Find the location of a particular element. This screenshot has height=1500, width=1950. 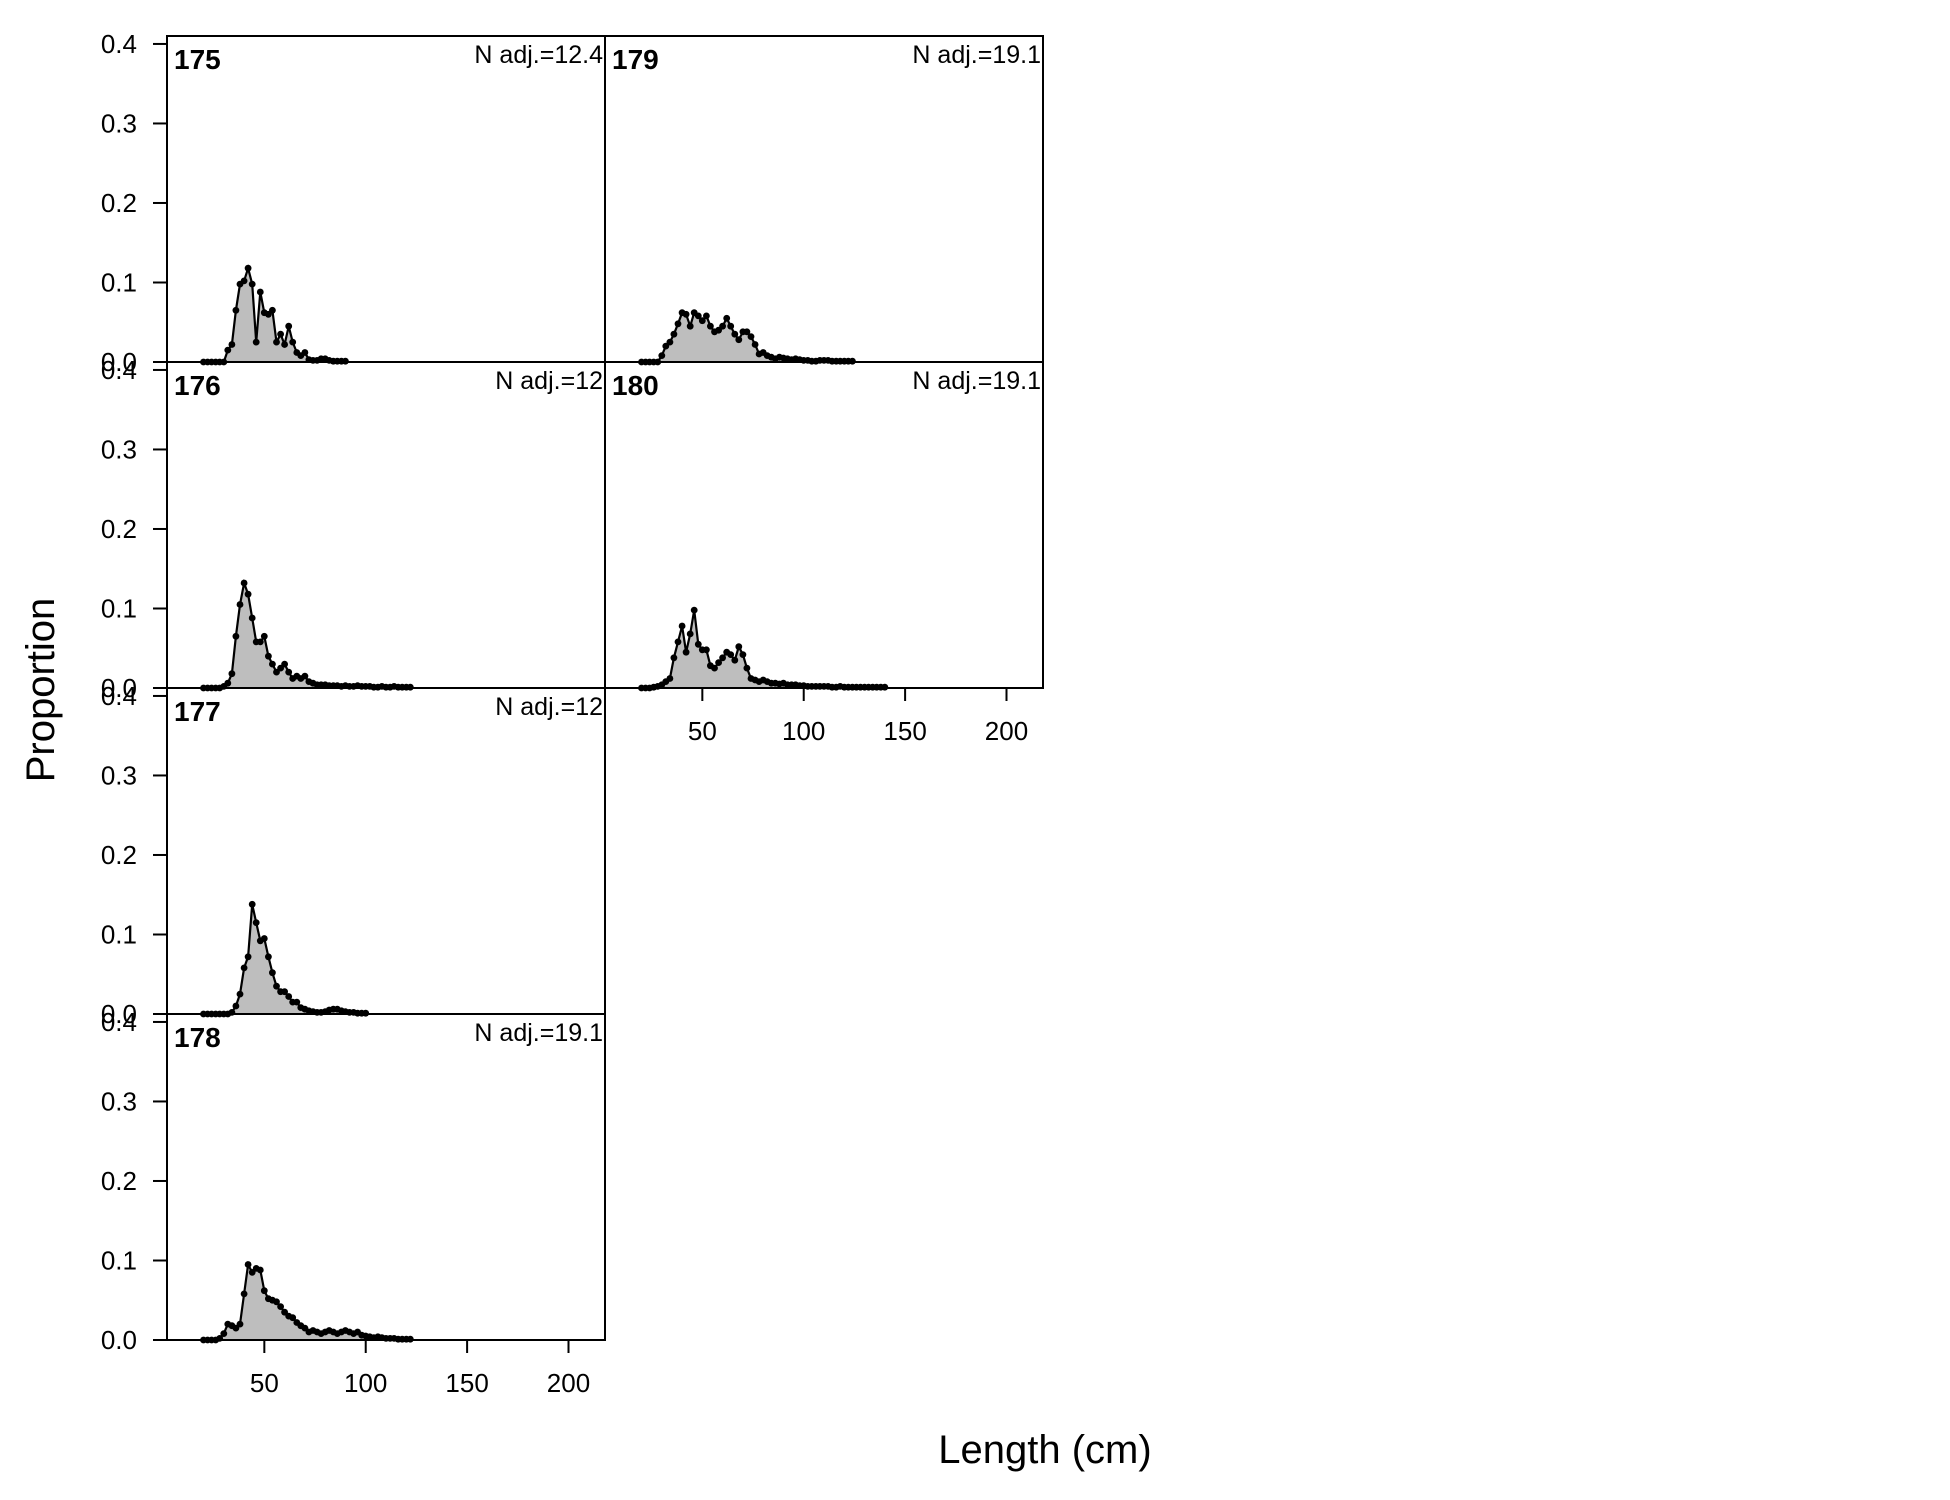

panel-176: 0.0 0.1 0.2 0.3 0.4 176 N adj.=12 is located at coordinates (353, 529).